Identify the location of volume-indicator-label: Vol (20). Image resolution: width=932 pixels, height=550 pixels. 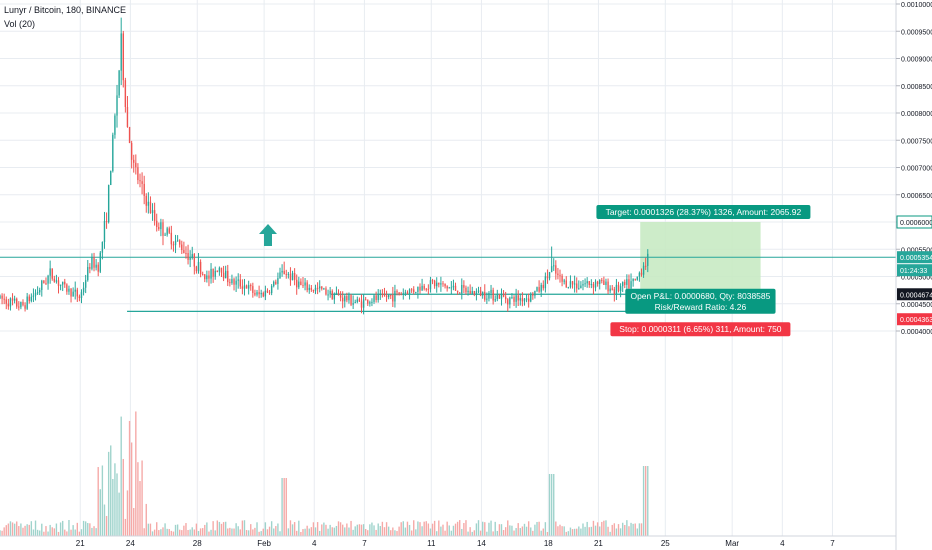
(20, 24).